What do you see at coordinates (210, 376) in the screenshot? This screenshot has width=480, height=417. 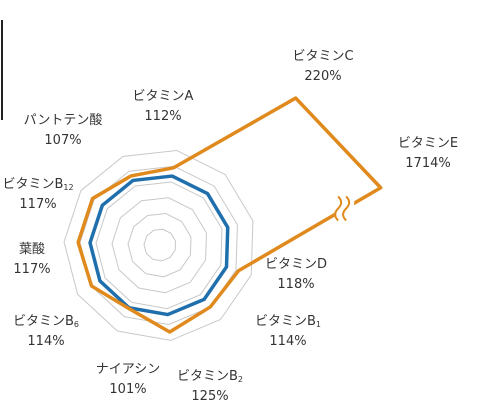 I see `axis-name: ビタミンB2` at bounding box center [210, 376].